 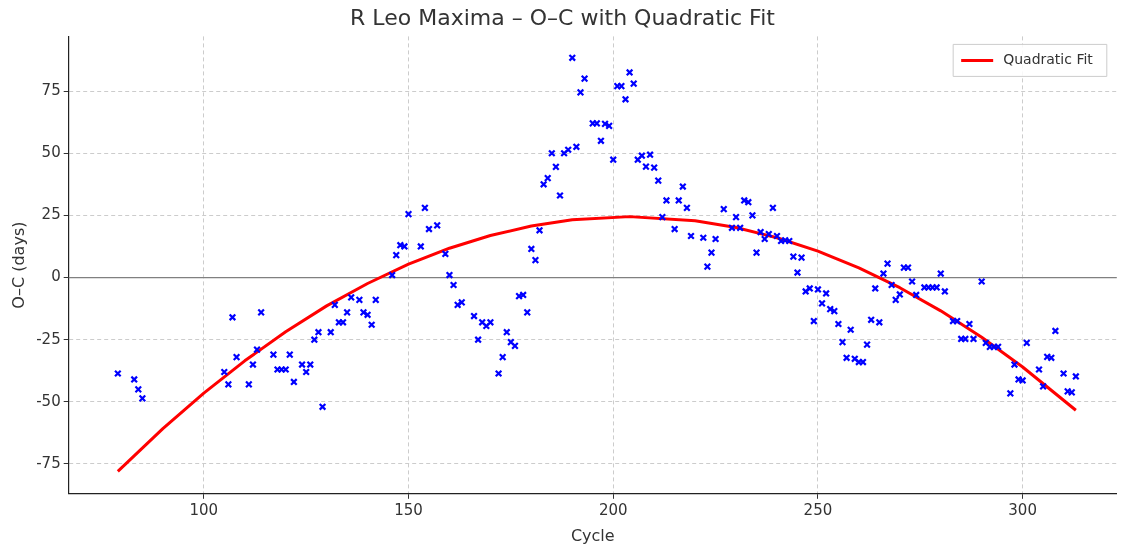 I want to click on x-axis-title: Cycle, so click(x=592, y=535).